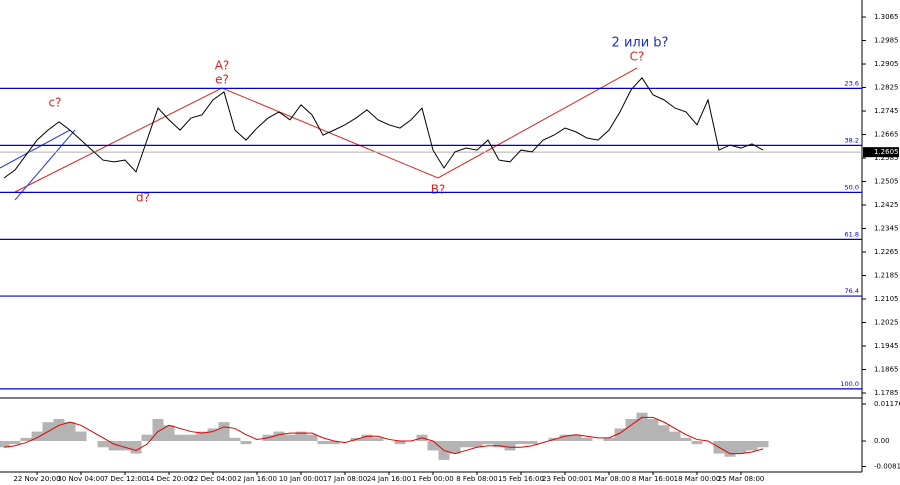 This screenshot has height=485, width=900. Describe the element at coordinates (852, 234) in the screenshot. I see `fib-label: 61.8` at that location.